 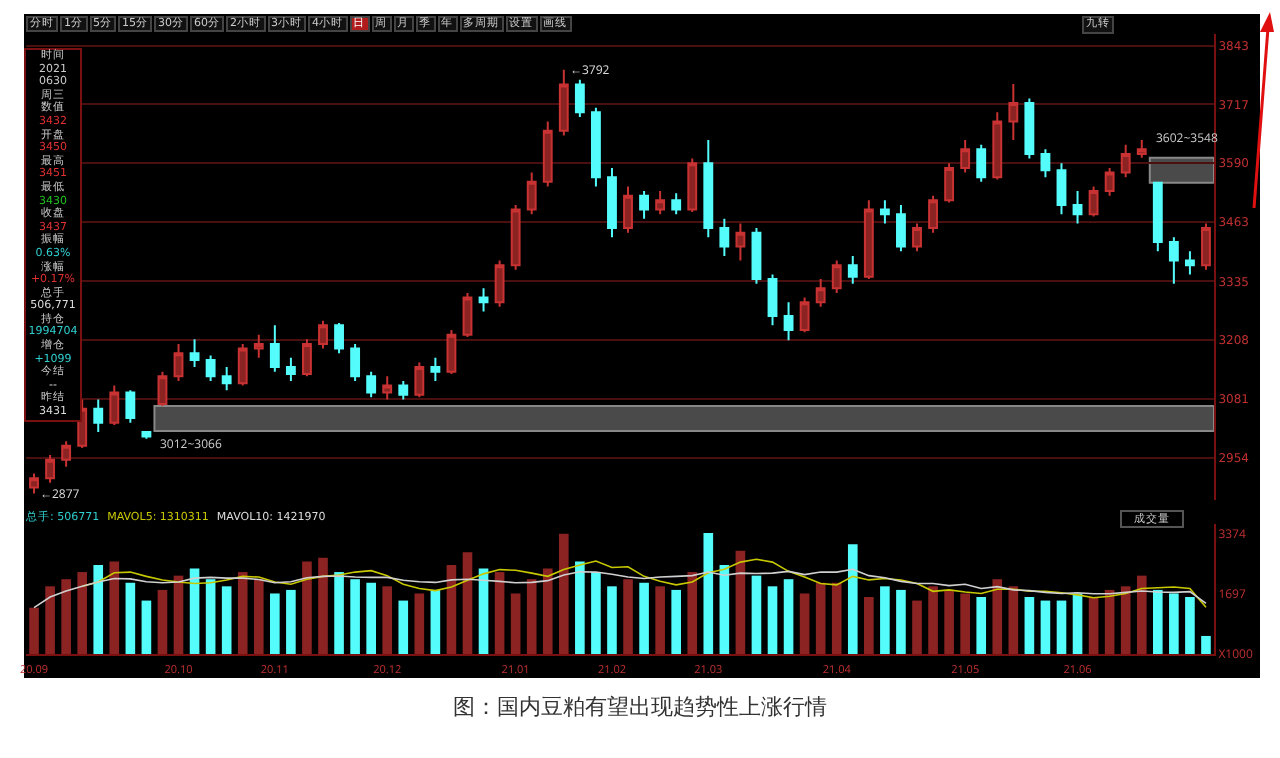 What do you see at coordinates (640, 707) in the screenshot?
I see `text: 图：国内豆粕有望出现趋势性上涨行情` at bounding box center [640, 707].